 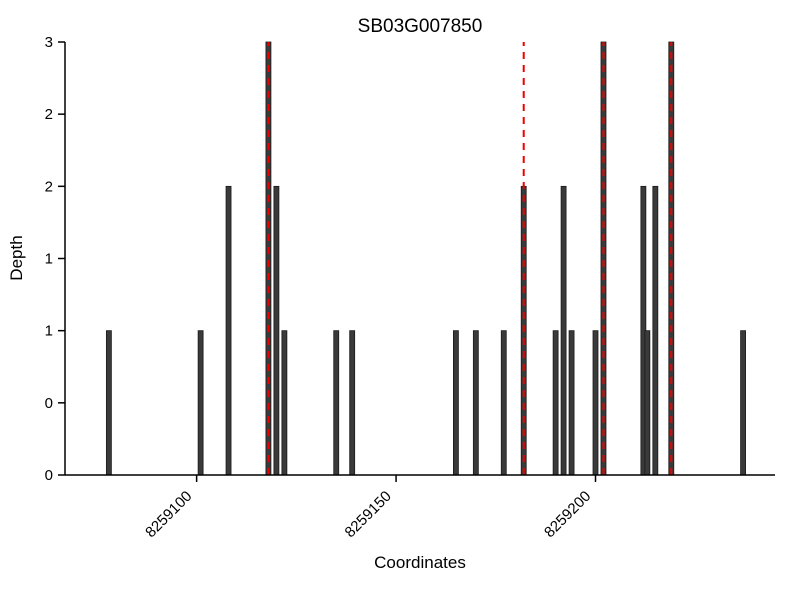 I want to click on y-tick-label: 3, so click(x=49, y=42).